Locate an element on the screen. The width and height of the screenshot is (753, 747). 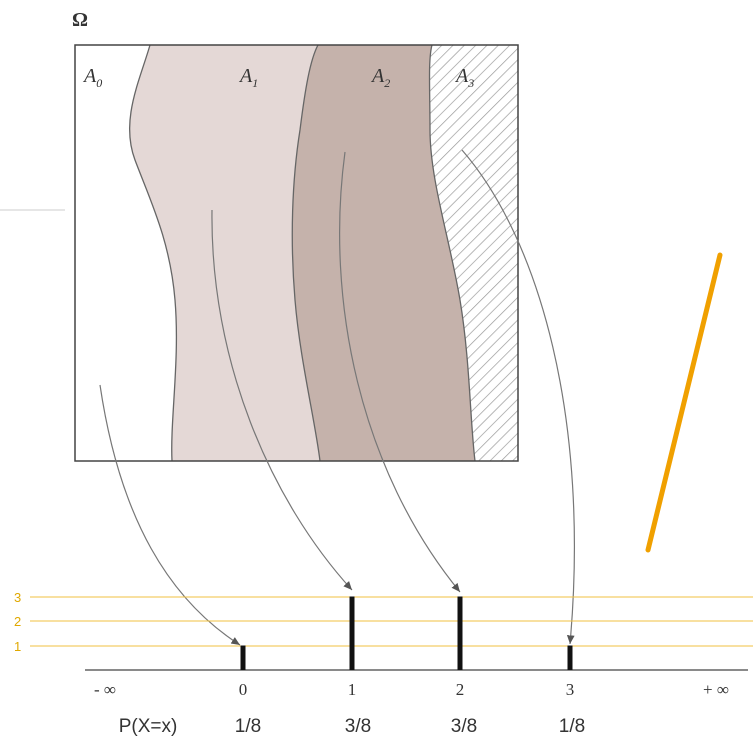
region-a2 is located at coordinates (383, 253).